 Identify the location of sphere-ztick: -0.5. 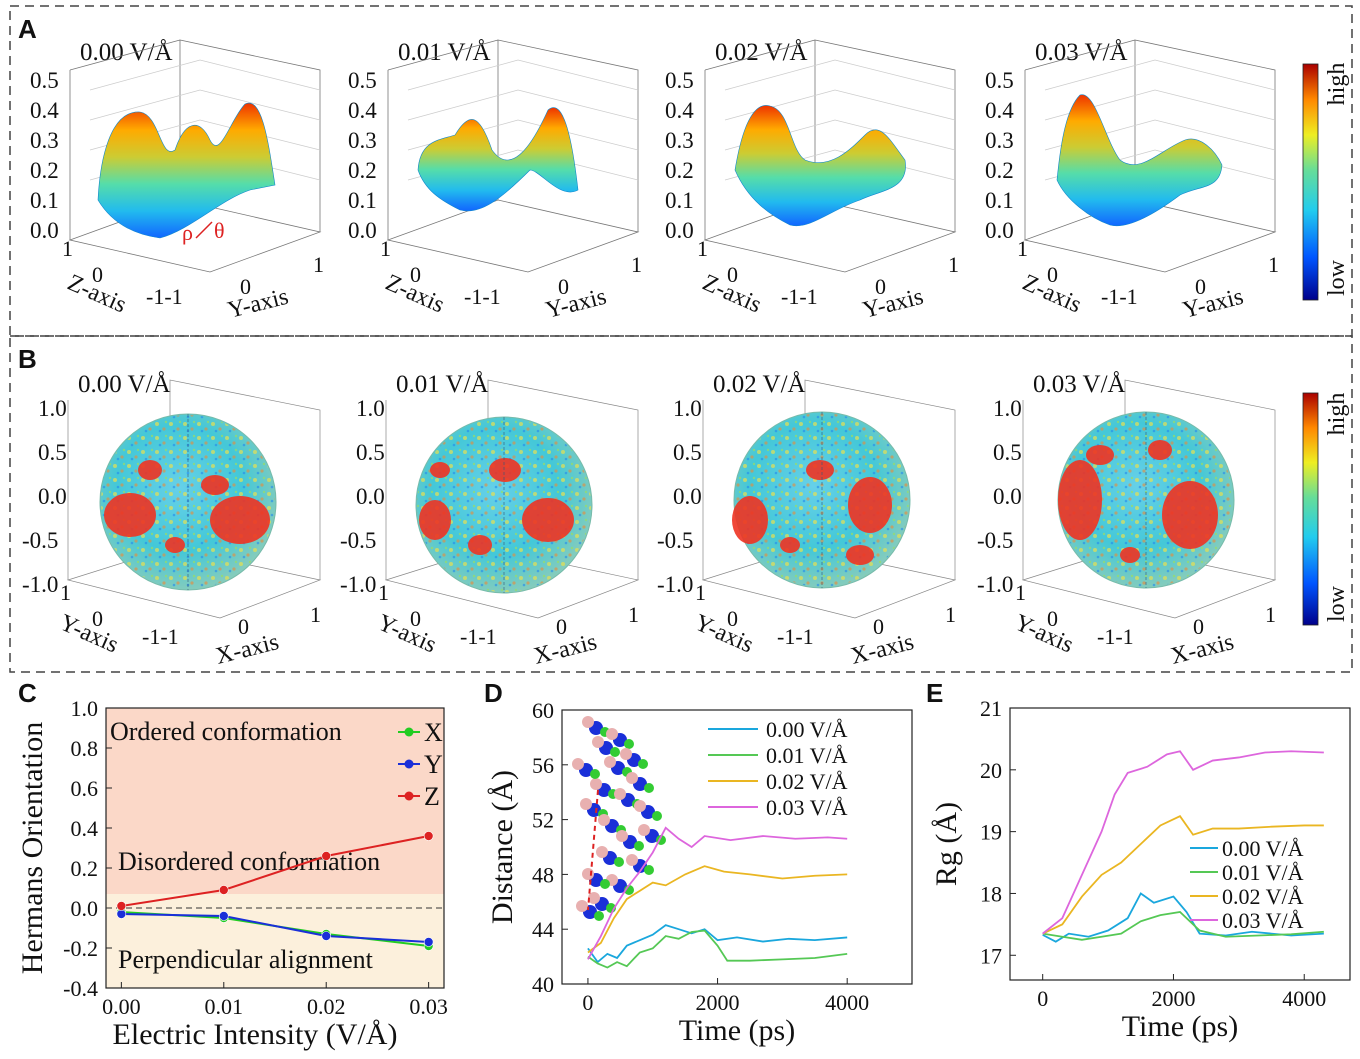
(358, 540).